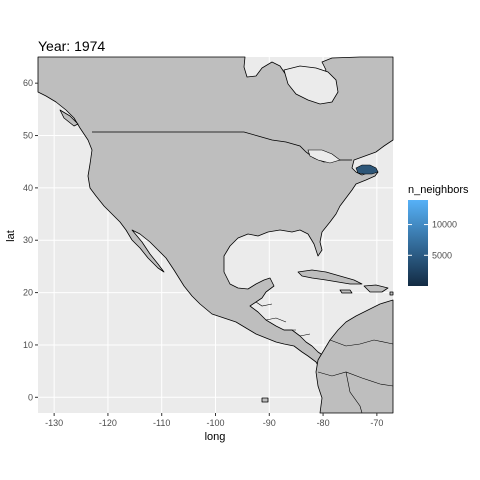 The image size is (480, 480). I want to click on x-tick-label: -130, so click(54, 423).